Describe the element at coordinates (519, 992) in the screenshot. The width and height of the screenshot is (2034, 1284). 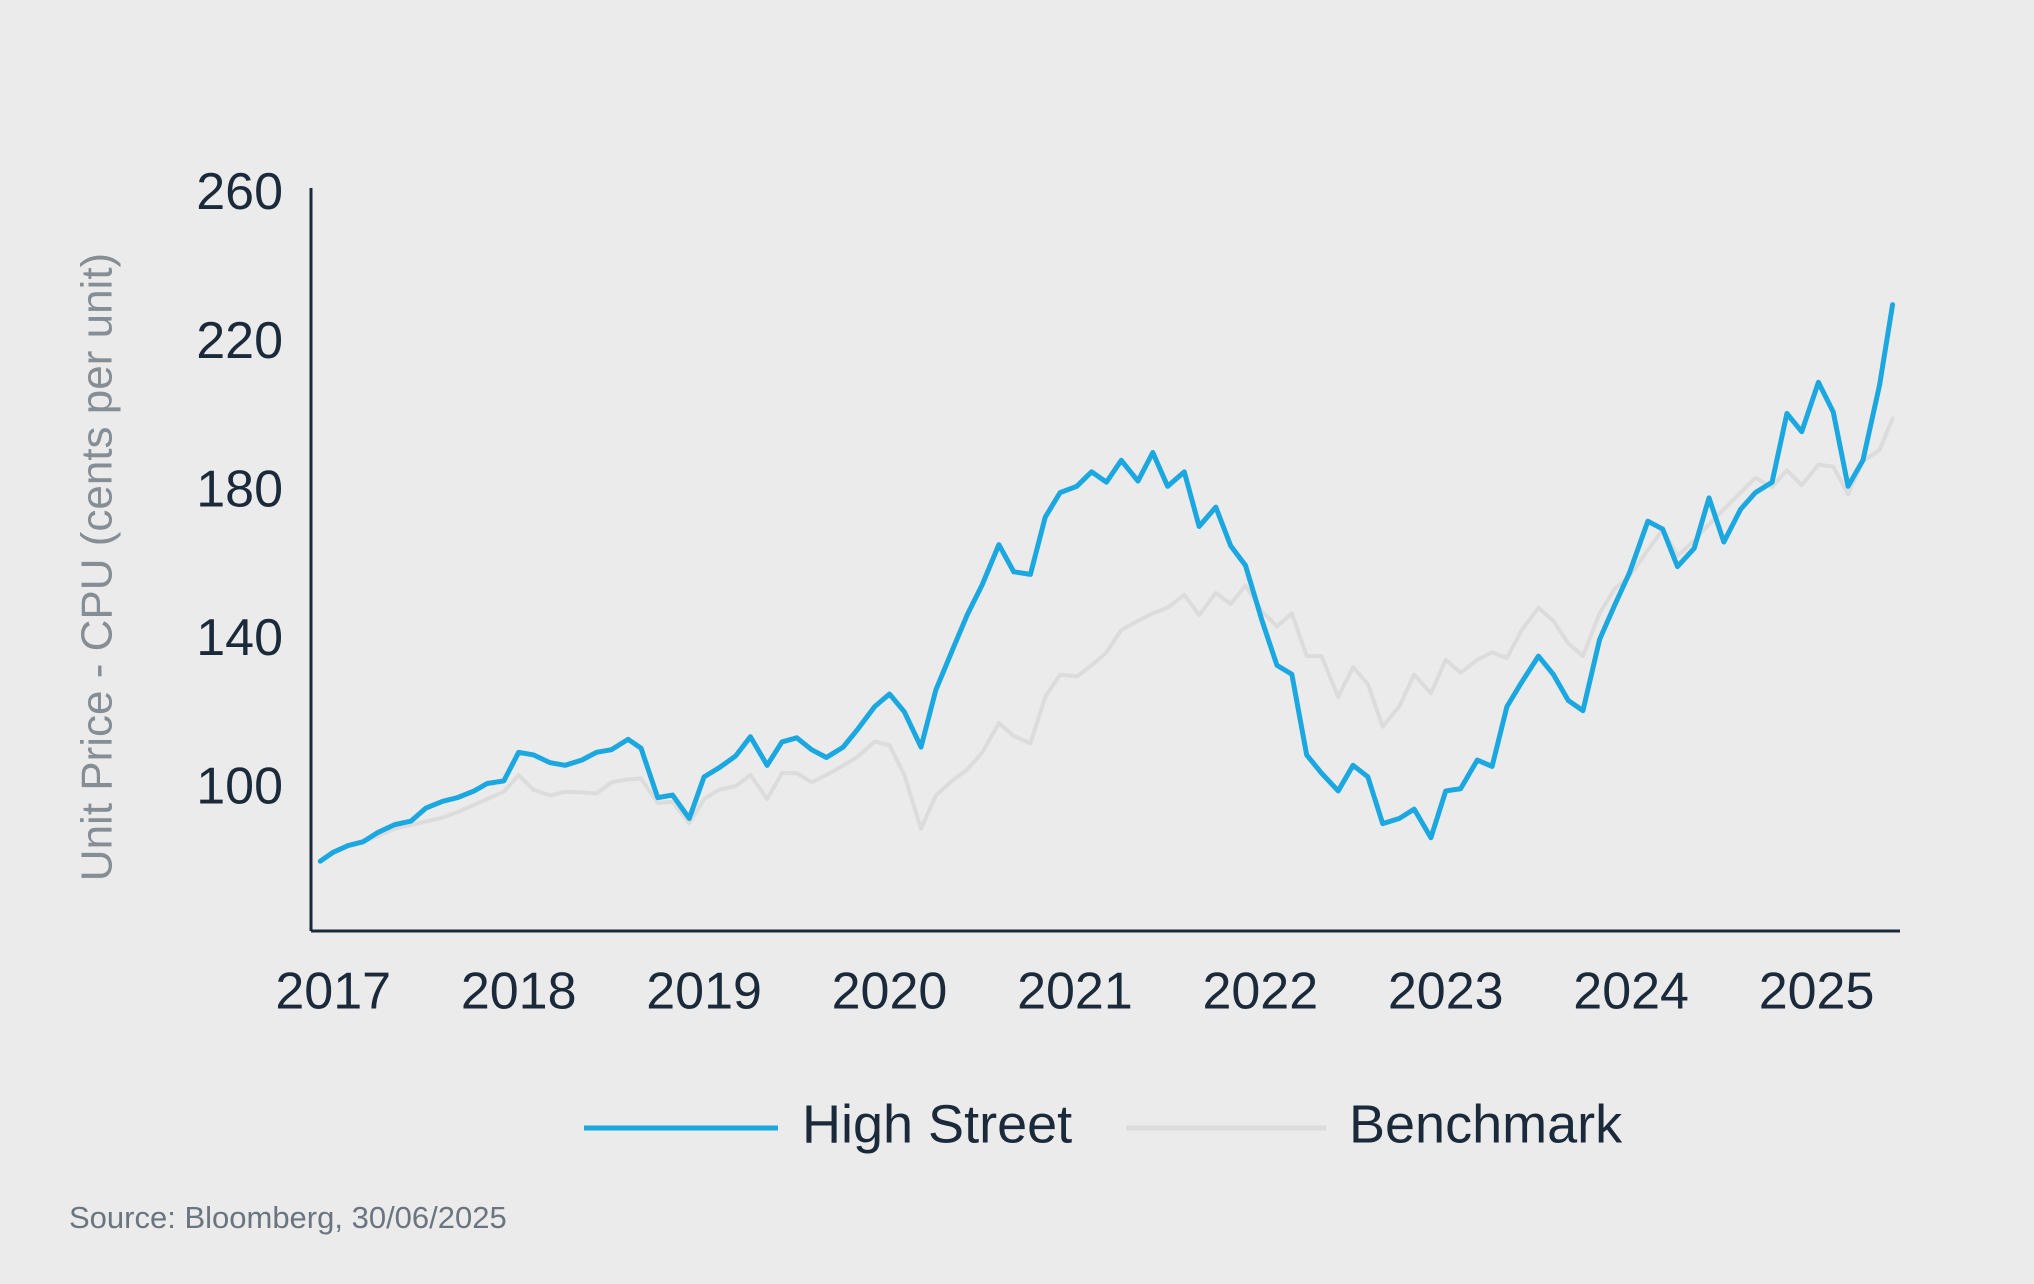
I see `x-tick-label: 2018` at that location.